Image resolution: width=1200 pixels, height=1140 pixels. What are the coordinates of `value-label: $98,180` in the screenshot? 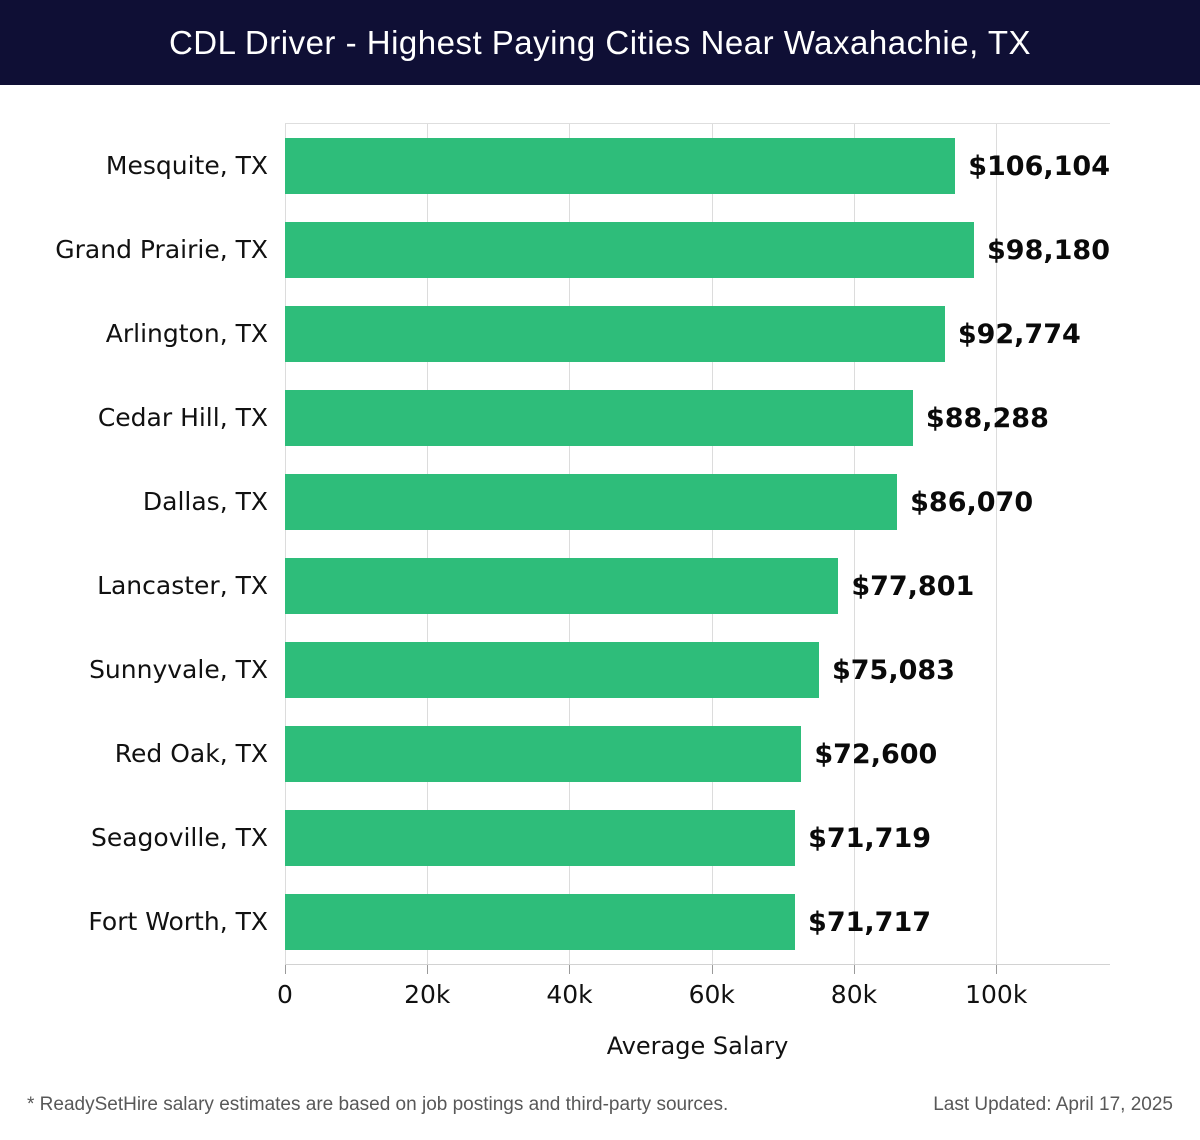 It's located at (1048, 250).